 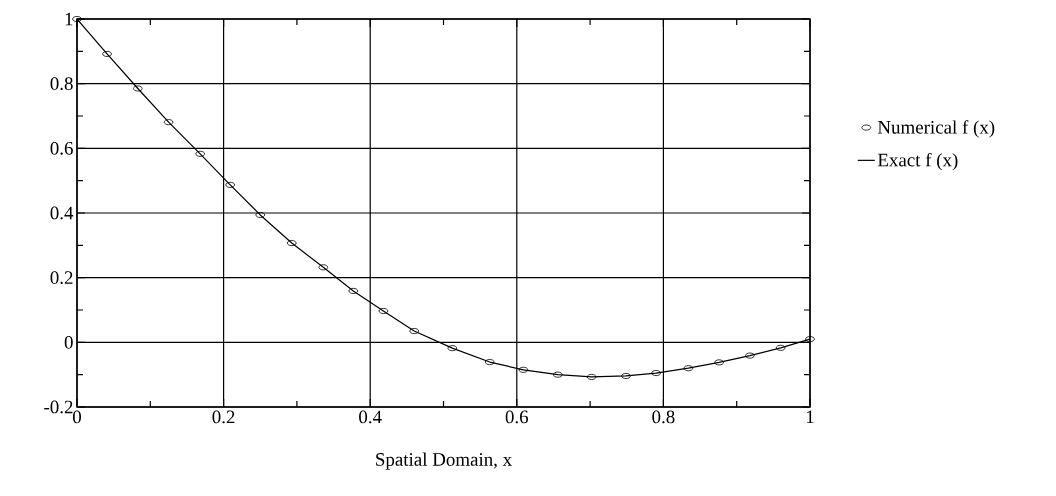 What do you see at coordinates (370, 417) in the screenshot?
I see `x-tick-label: 0.4` at bounding box center [370, 417].